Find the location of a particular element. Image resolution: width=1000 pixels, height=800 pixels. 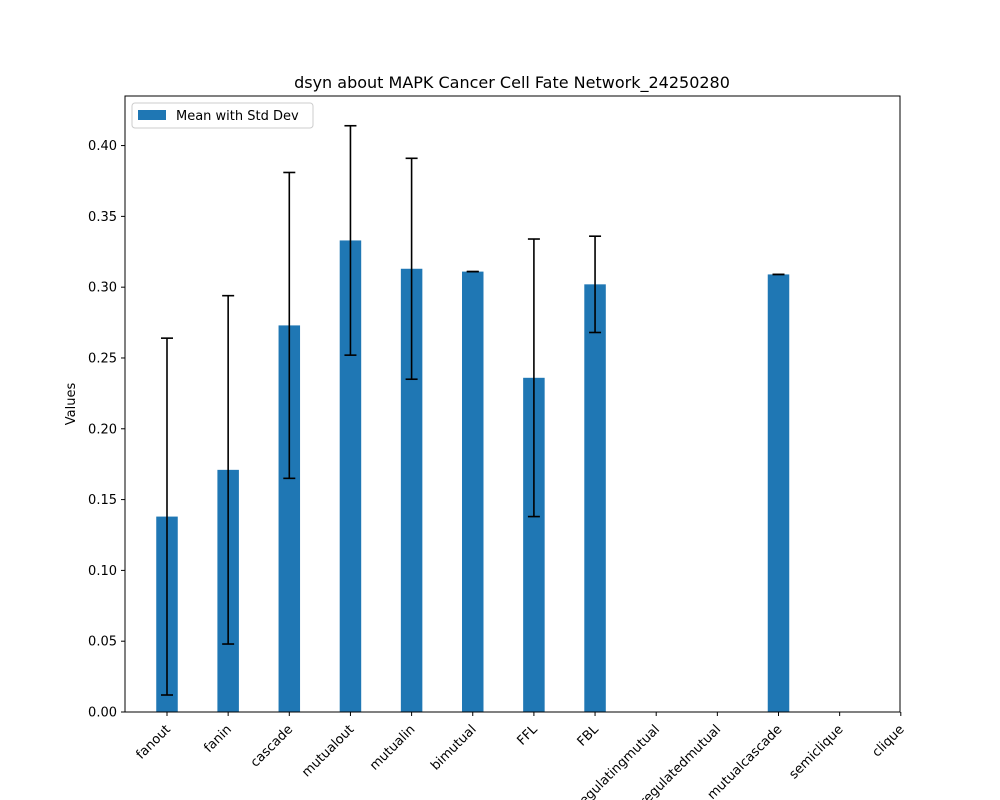

legend: Mean with Std Dev is located at coordinates (222, 115).